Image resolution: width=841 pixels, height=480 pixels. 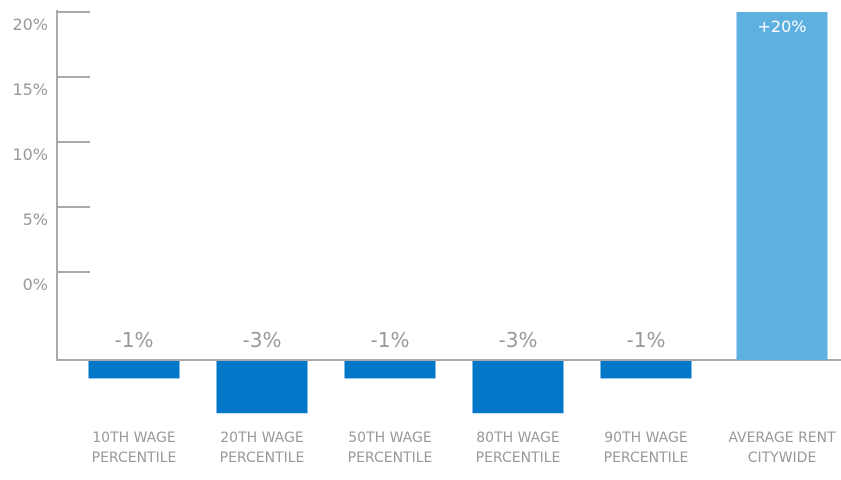 What do you see at coordinates (30, 24) in the screenshot?
I see `y-tick-label: 20%` at bounding box center [30, 24].